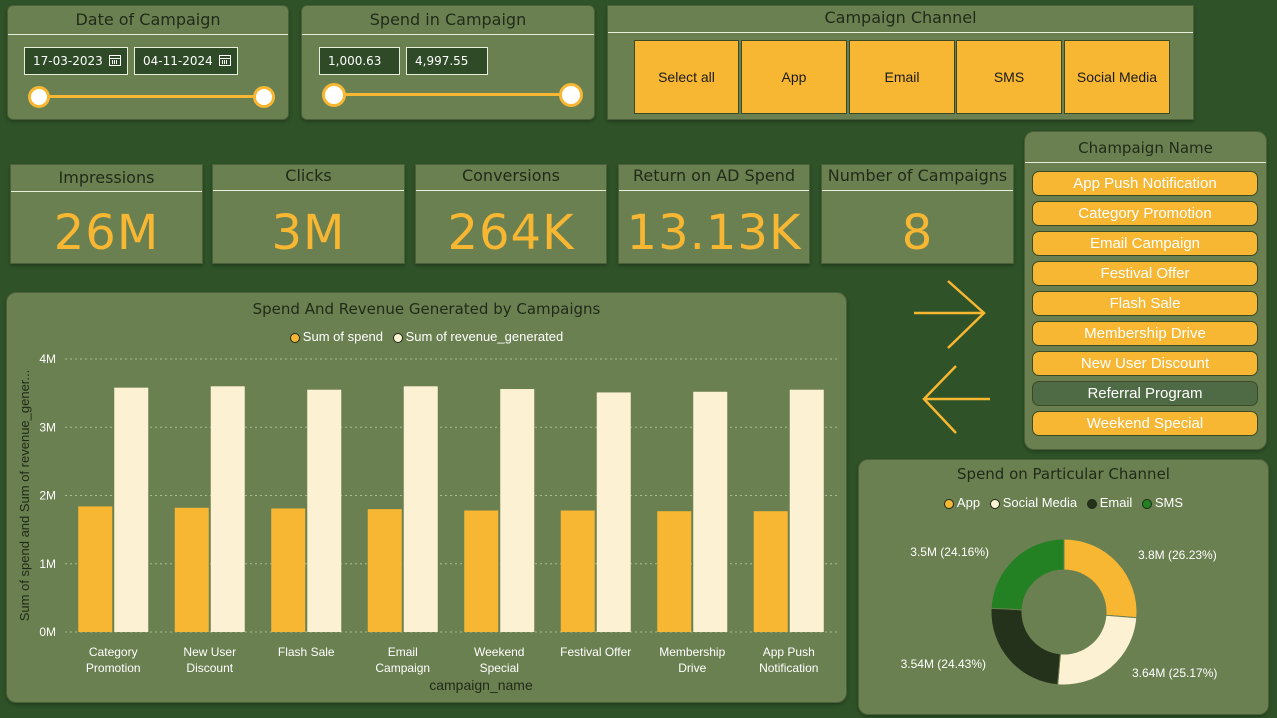 The height and width of the screenshot is (718, 1277). What do you see at coordinates (961, 502) in the screenshot?
I see `legend-item-app: App` at bounding box center [961, 502].